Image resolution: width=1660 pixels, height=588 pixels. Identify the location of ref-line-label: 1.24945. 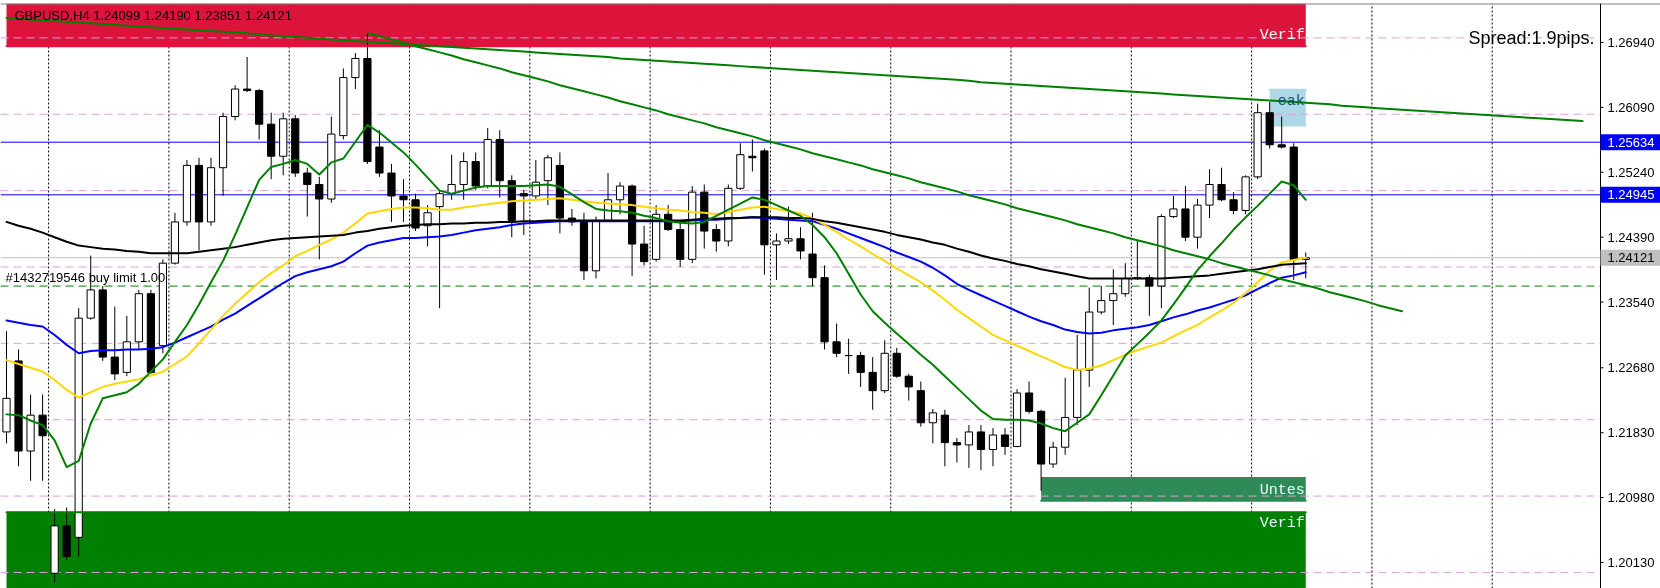
(1631, 195).